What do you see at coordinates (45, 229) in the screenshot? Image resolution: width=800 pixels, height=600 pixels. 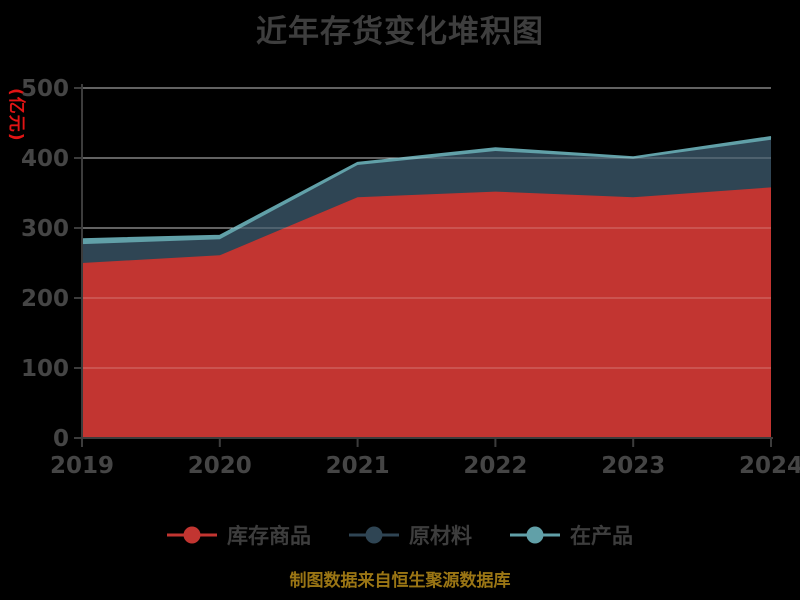 I see `y-tick-label: 300` at bounding box center [45, 229].